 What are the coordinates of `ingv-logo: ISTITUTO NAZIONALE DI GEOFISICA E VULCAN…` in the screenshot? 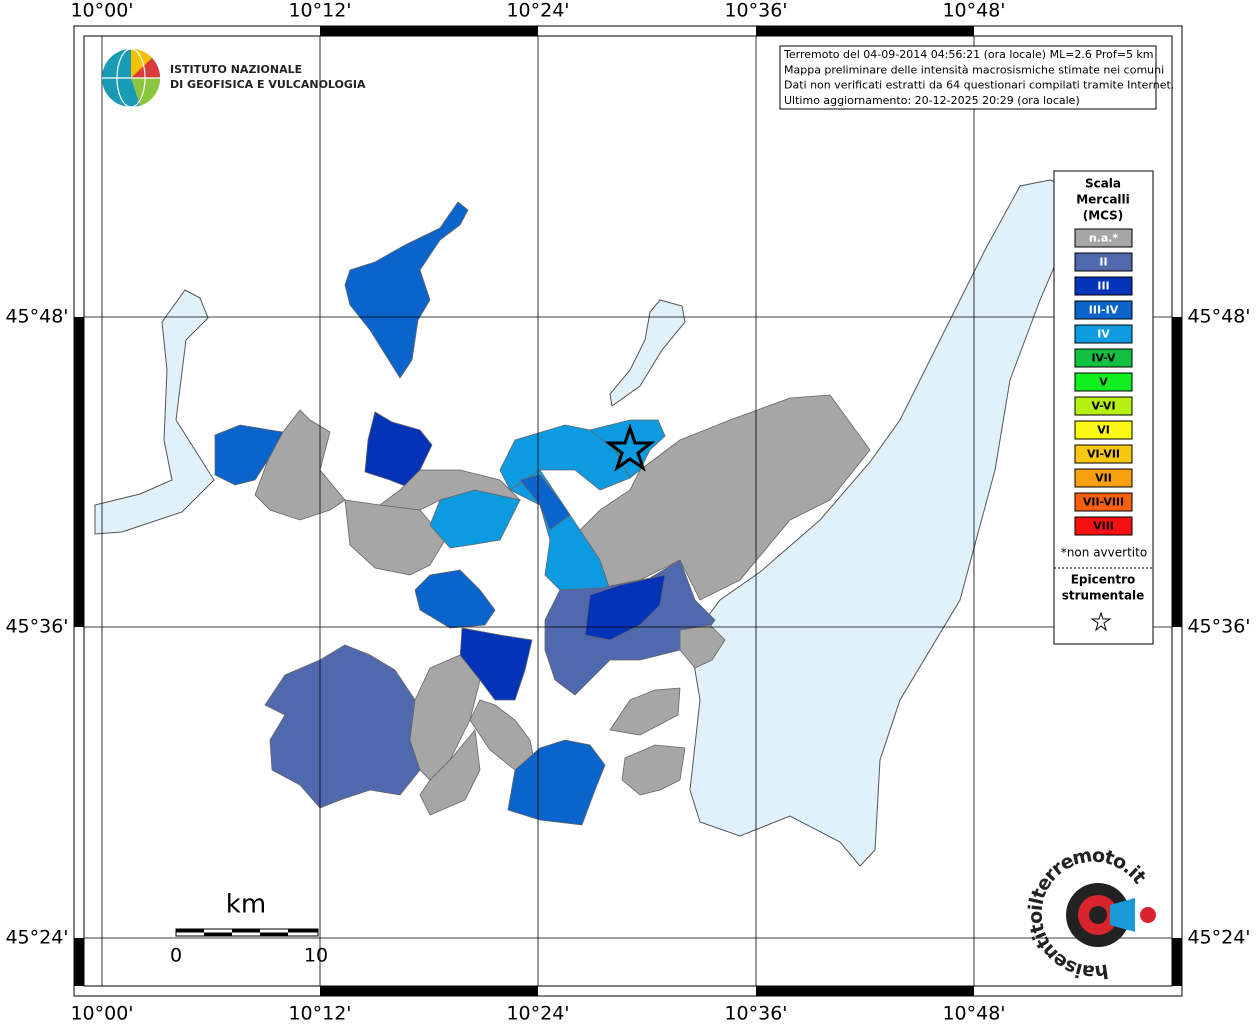 It's located at (234, 78).